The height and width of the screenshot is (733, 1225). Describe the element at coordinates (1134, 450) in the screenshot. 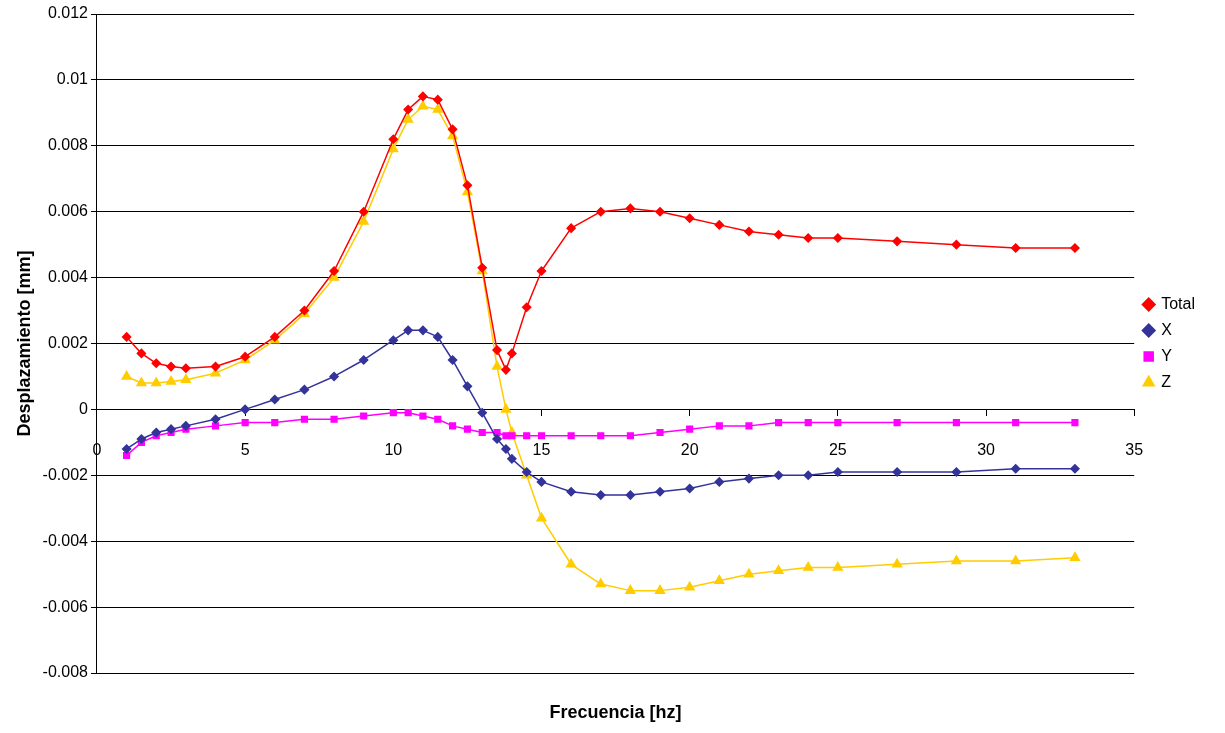

I see `x-tick-label: 35` at that location.